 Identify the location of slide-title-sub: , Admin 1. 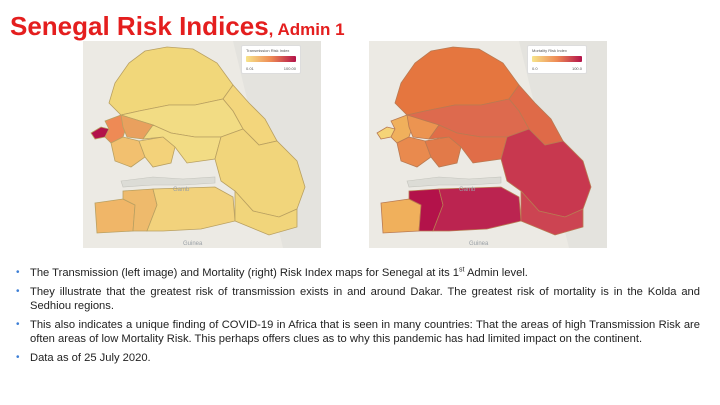
(306, 29).